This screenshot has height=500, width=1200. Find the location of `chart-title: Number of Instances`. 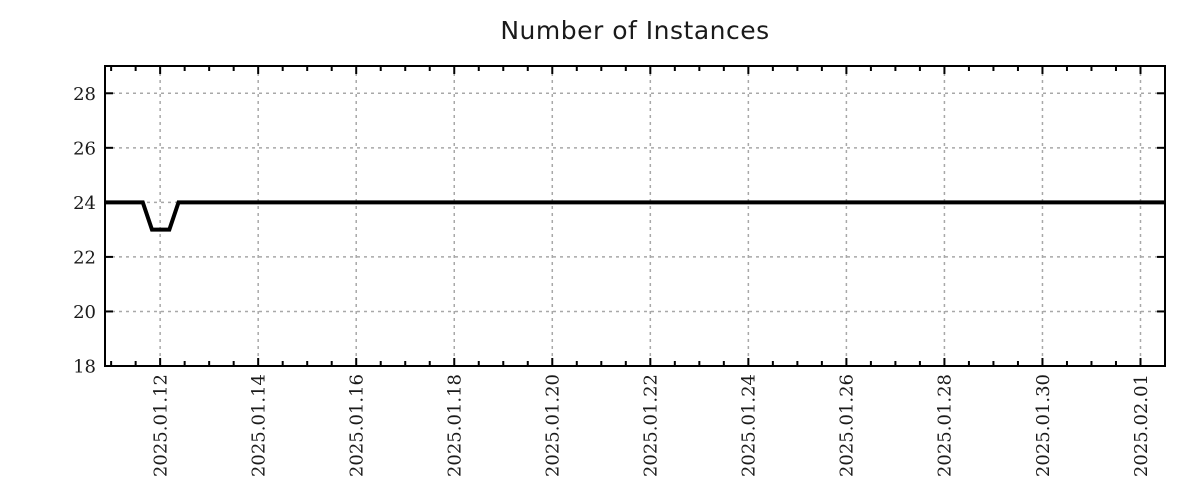

chart-title: Number of Instances is located at coordinates (635, 30).